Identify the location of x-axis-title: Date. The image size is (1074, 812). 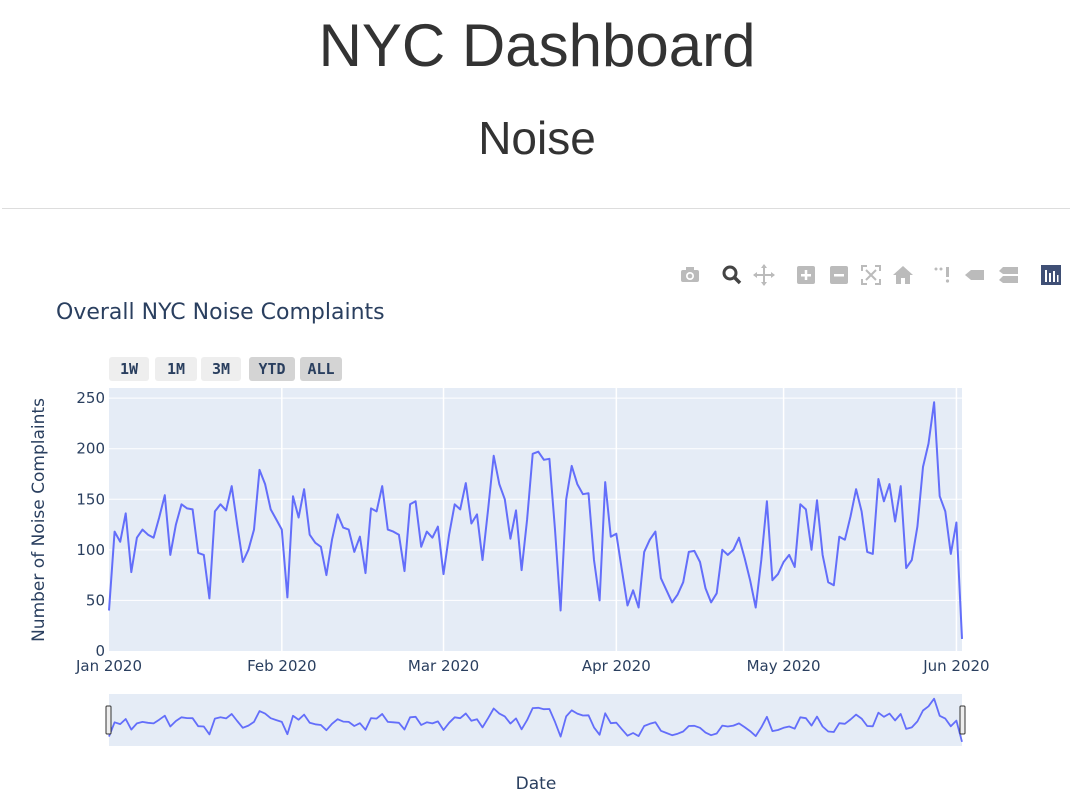
(536, 784).